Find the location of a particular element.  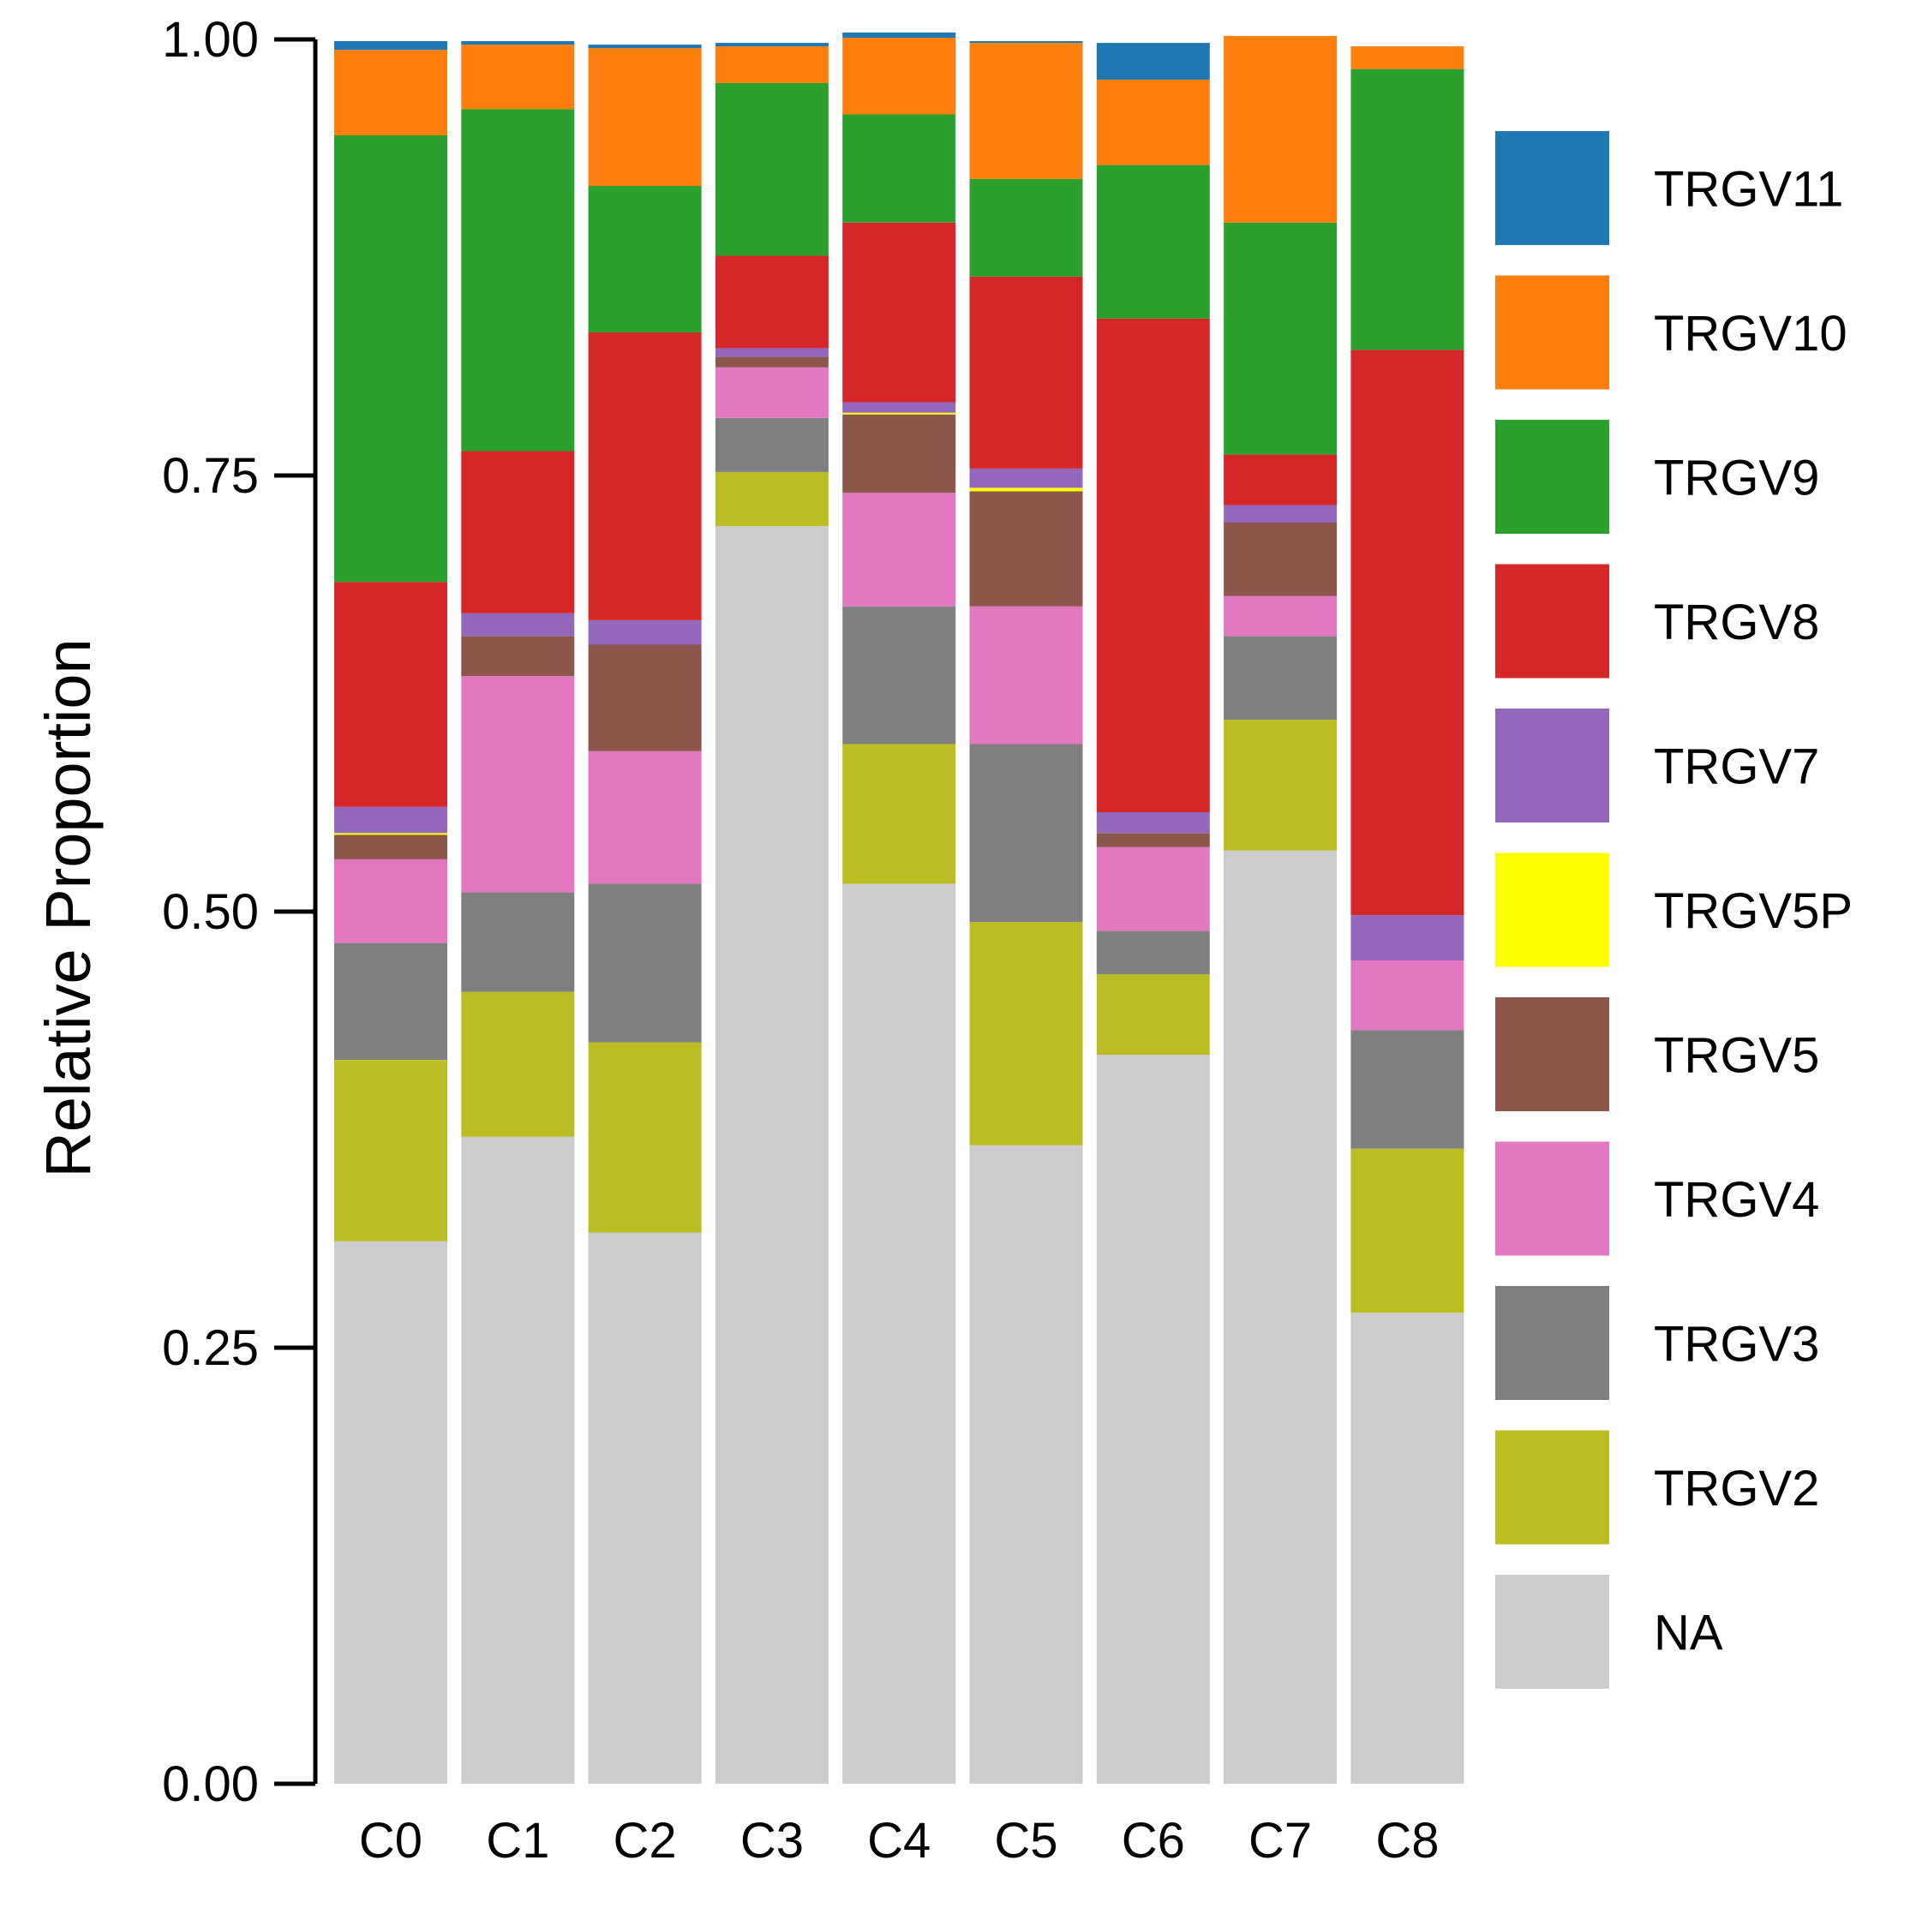

bar-segment-C2-TRGV5 is located at coordinates (645, 697).